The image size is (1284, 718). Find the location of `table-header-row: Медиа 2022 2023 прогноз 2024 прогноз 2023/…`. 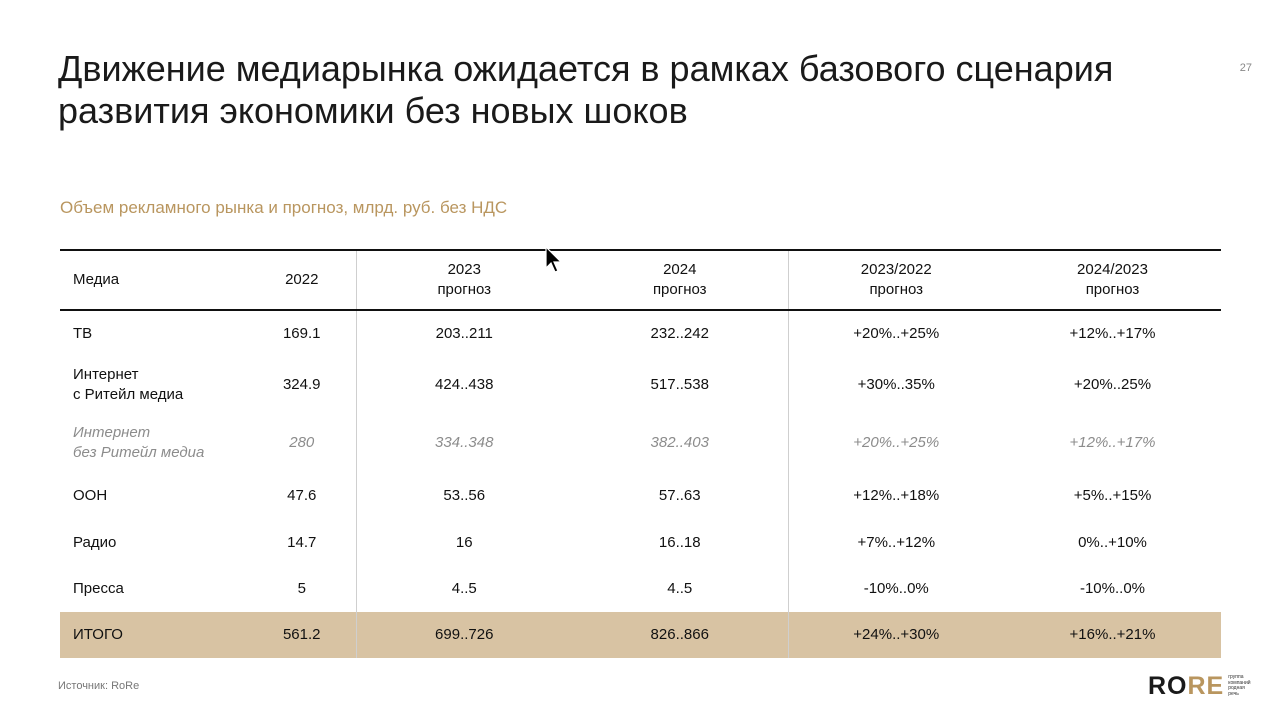

table-header-row: Медиа 2022 2023 прогноз 2024 прогноз 2023/… is located at coordinates (640, 280).